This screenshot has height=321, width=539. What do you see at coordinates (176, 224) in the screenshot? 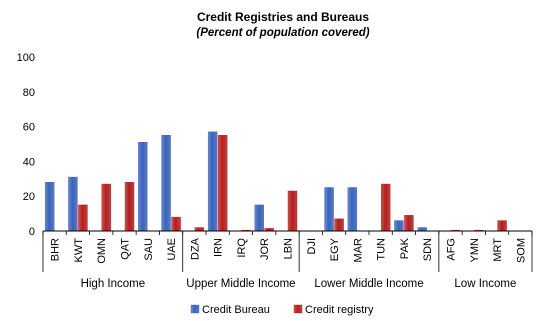
I see `bar-credit-registry-uae` at bounding box center [176, 224].